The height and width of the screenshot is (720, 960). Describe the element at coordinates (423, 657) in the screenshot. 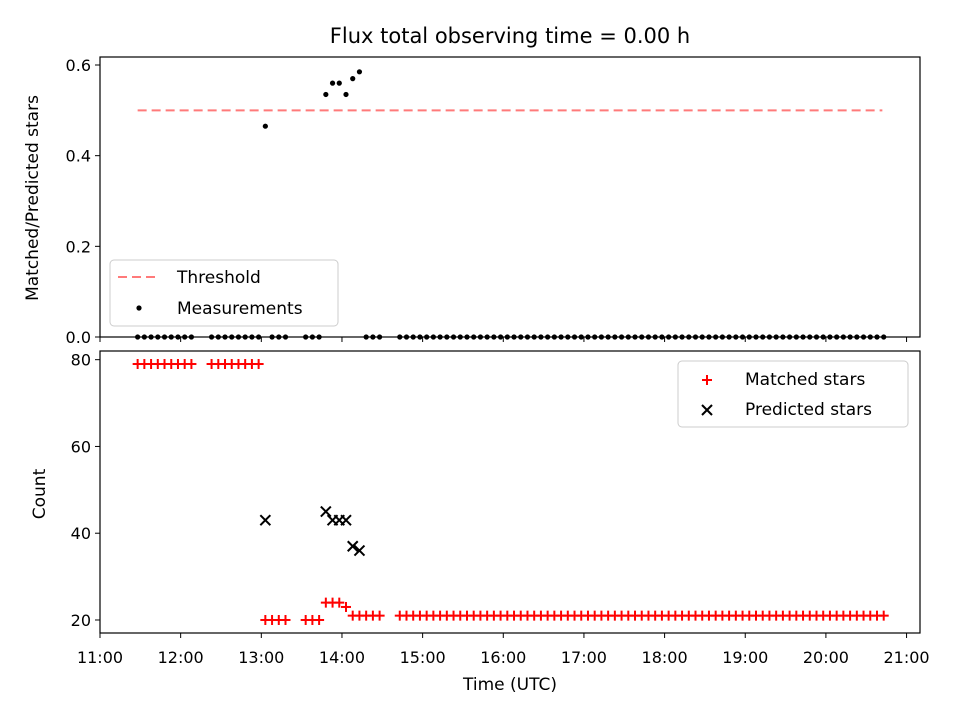

I see `x-tick-label: 15:00` at that location.